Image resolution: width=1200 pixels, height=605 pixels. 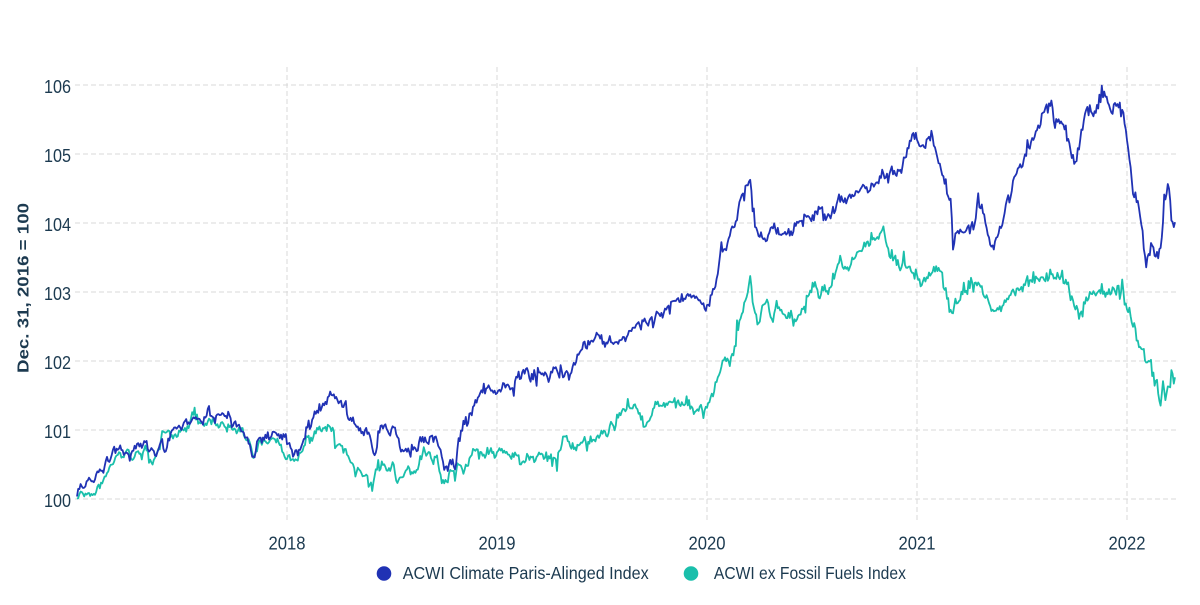 What do you see at coordinates (287, 544) in the screenshot?
I see `svg-text: 2018` at bounding box center [287, 544].